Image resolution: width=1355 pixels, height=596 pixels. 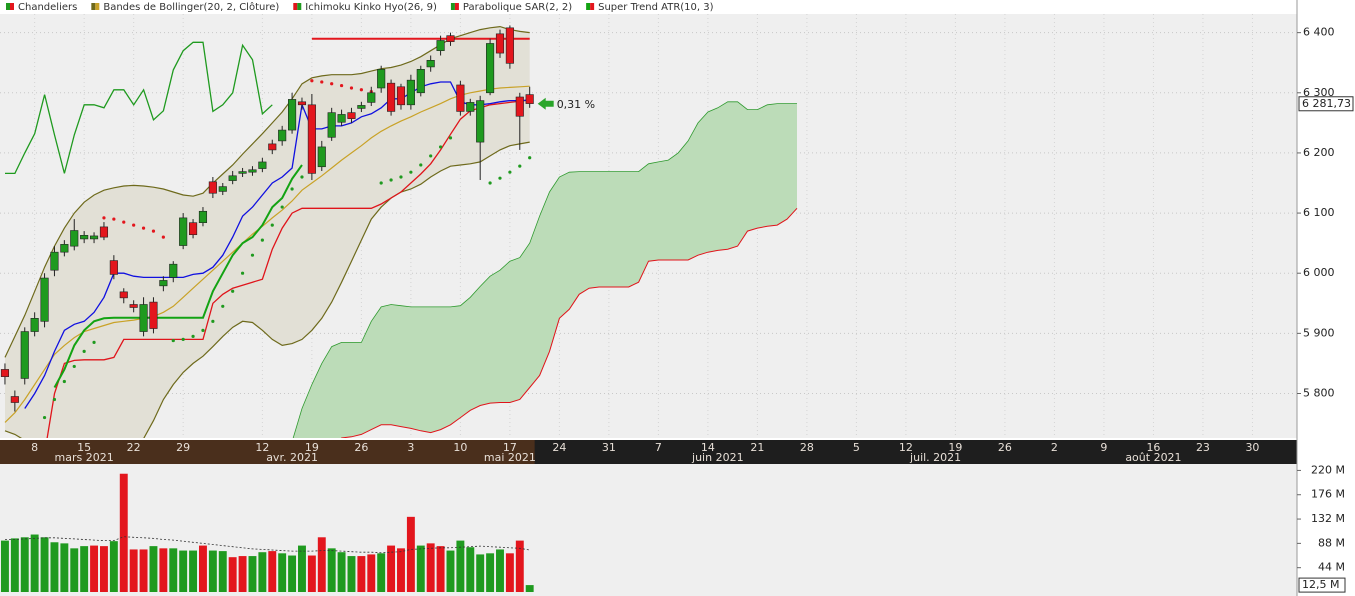 What do you see at coordinates (569, 322) in the screenshot?
I see `senkou-b` at bounding box center [569, 322].